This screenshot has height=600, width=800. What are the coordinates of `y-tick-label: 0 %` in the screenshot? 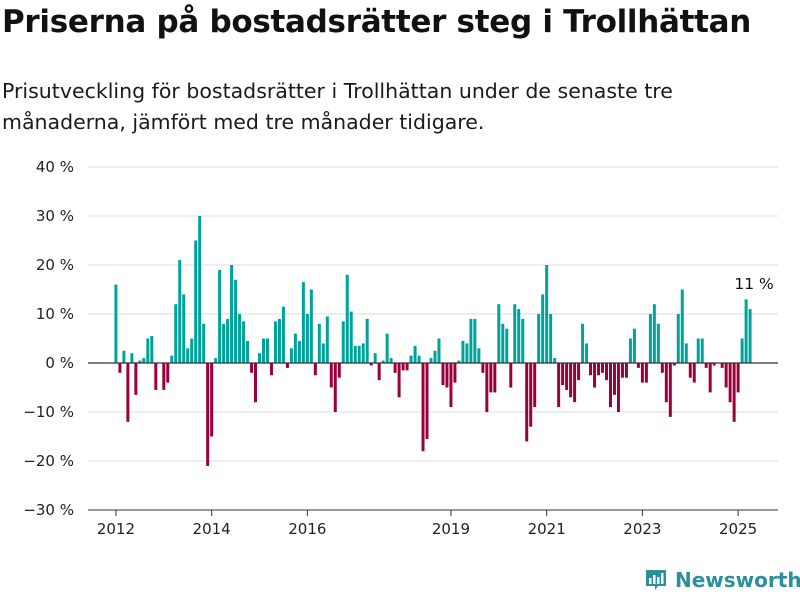 It's located at (59, 363).